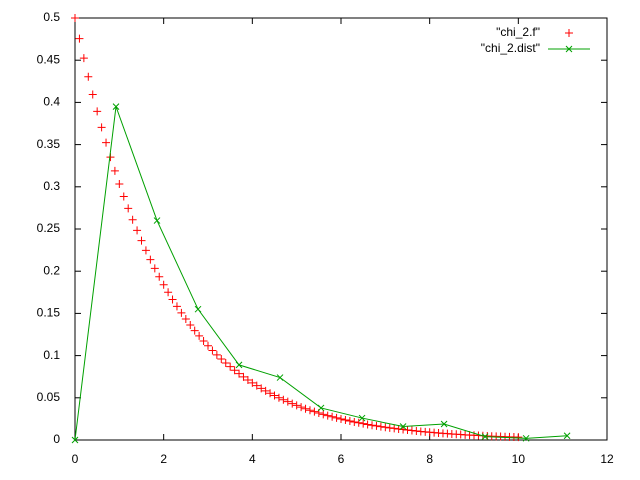  Describe the element at coordinates (51, 355) in the screenshot. I see `y-tick-label: 0.1` at that location.